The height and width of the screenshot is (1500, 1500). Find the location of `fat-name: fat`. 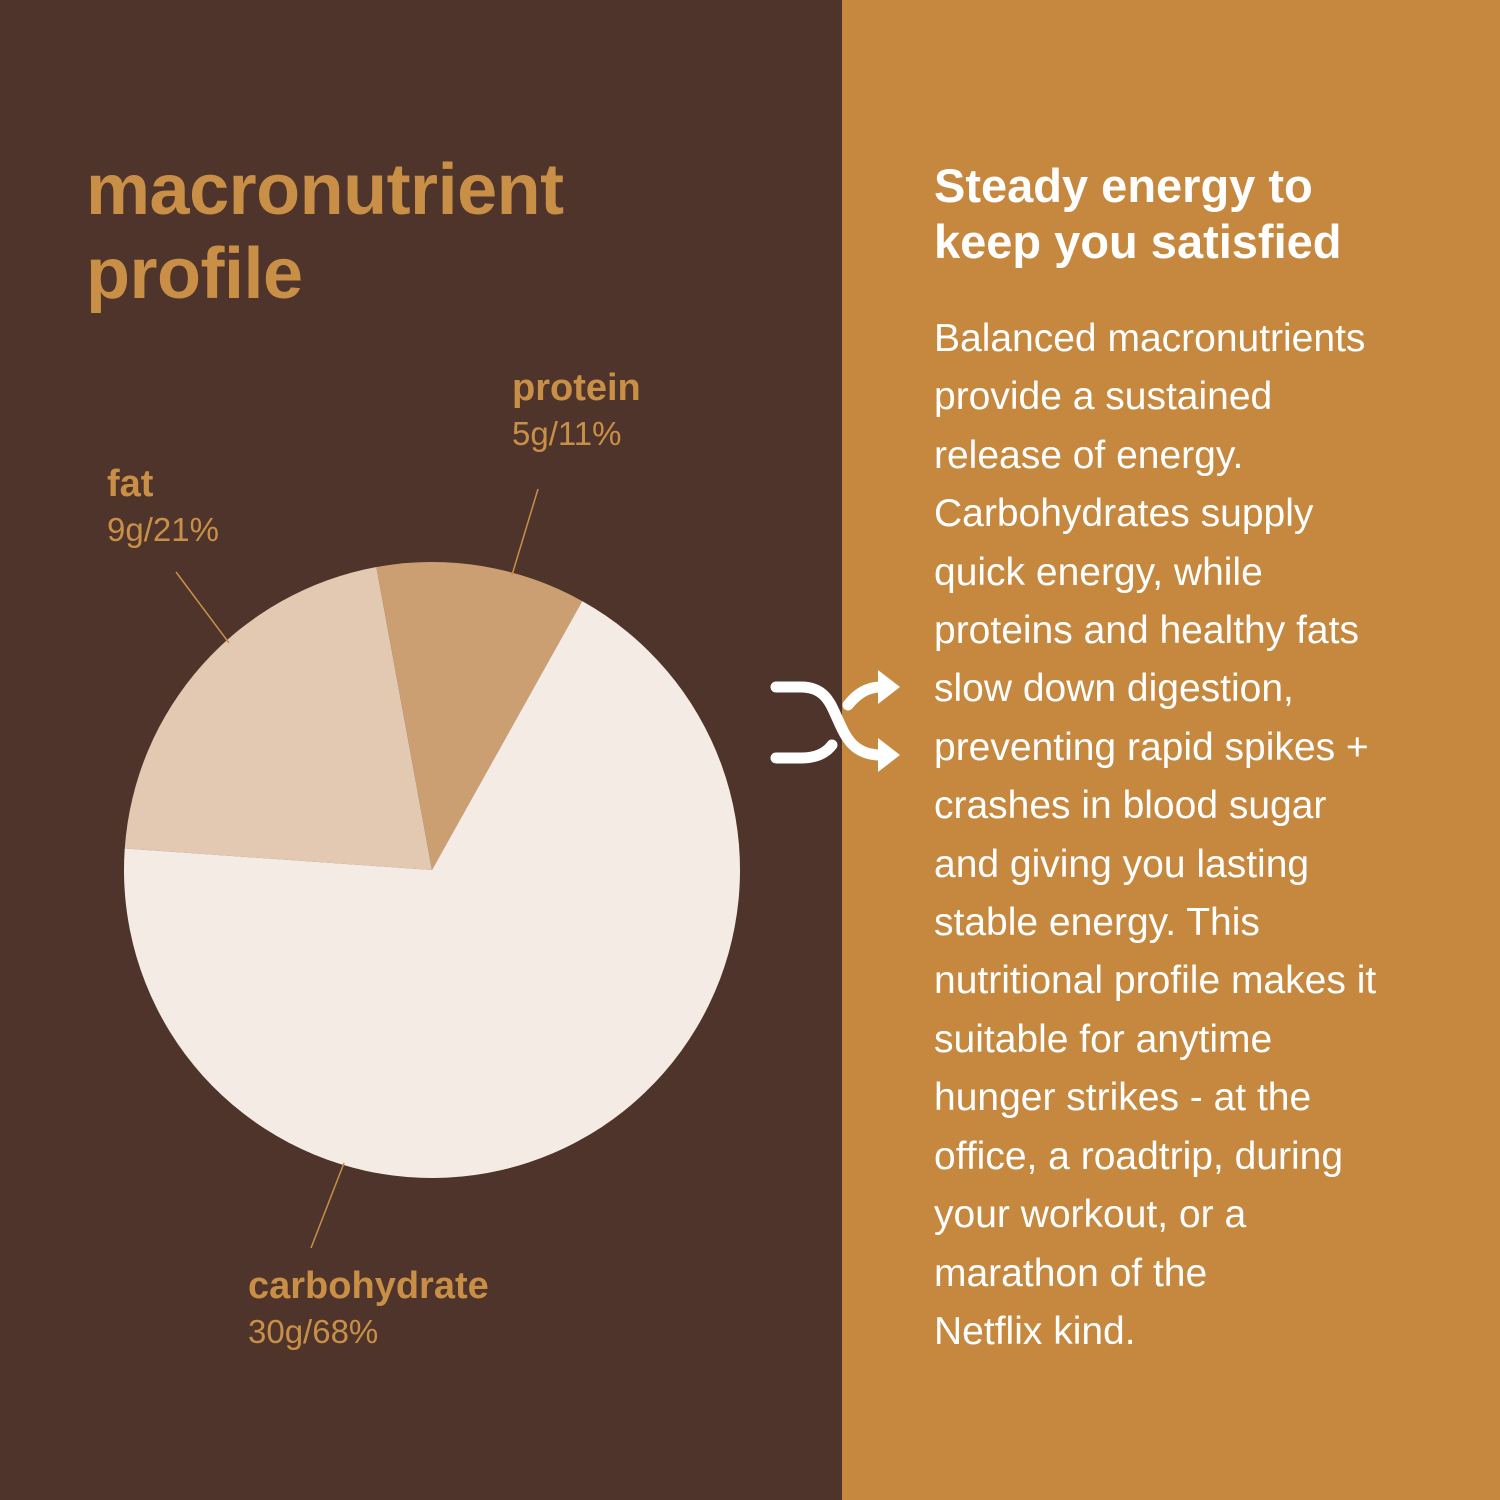

fat-name: fat is located at coordinates (130, 484).